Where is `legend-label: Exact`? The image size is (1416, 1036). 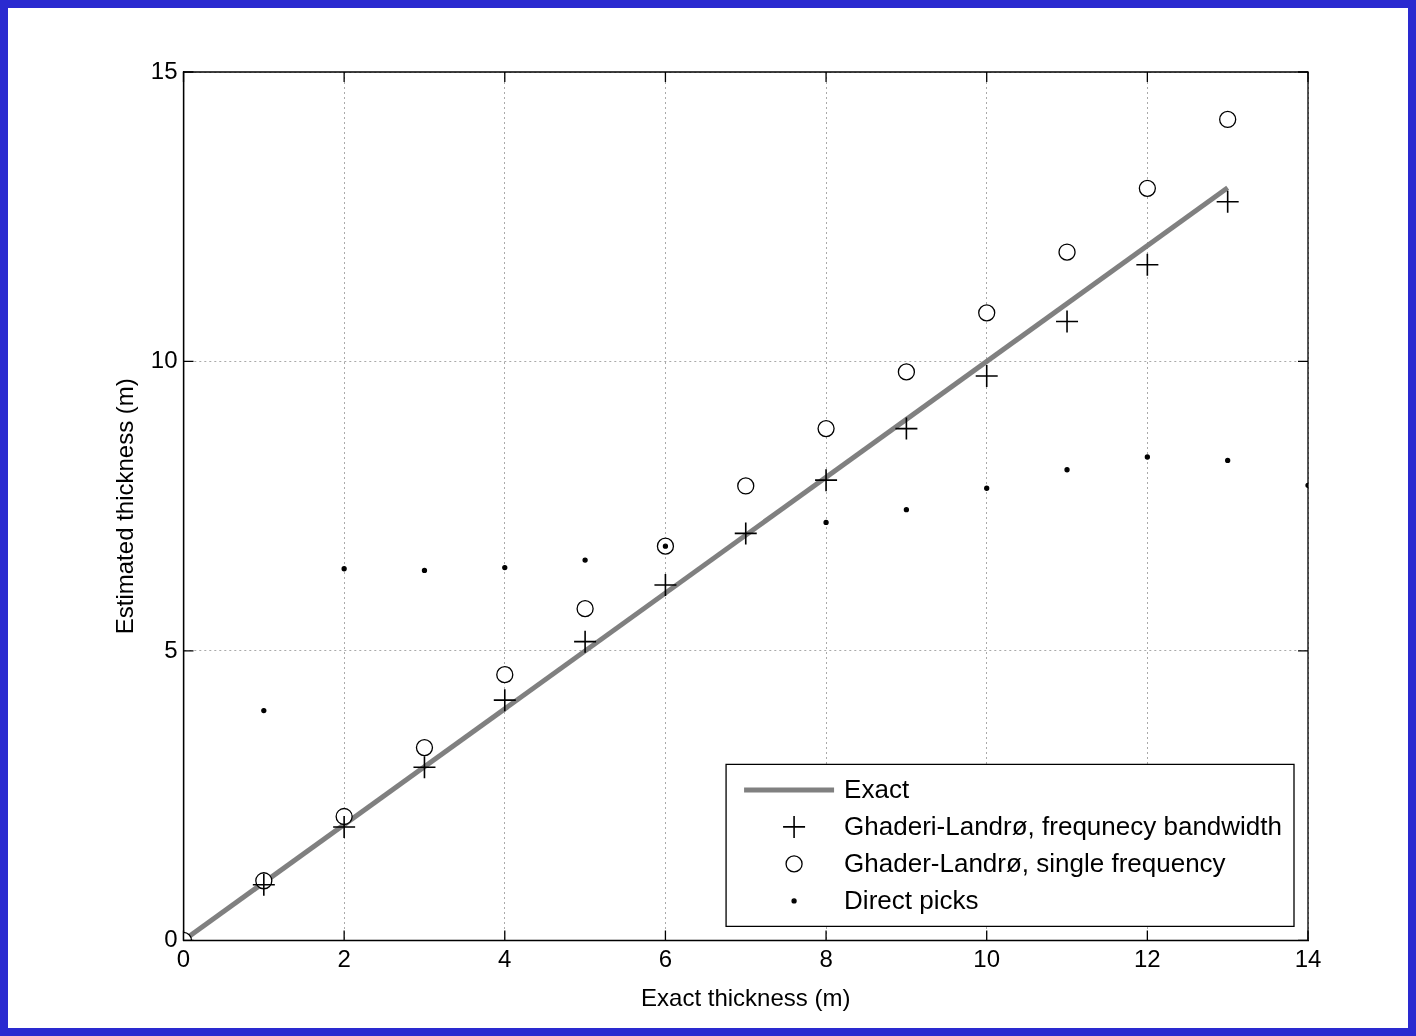 legend-label: Exact is located at coordinates (877, 789).